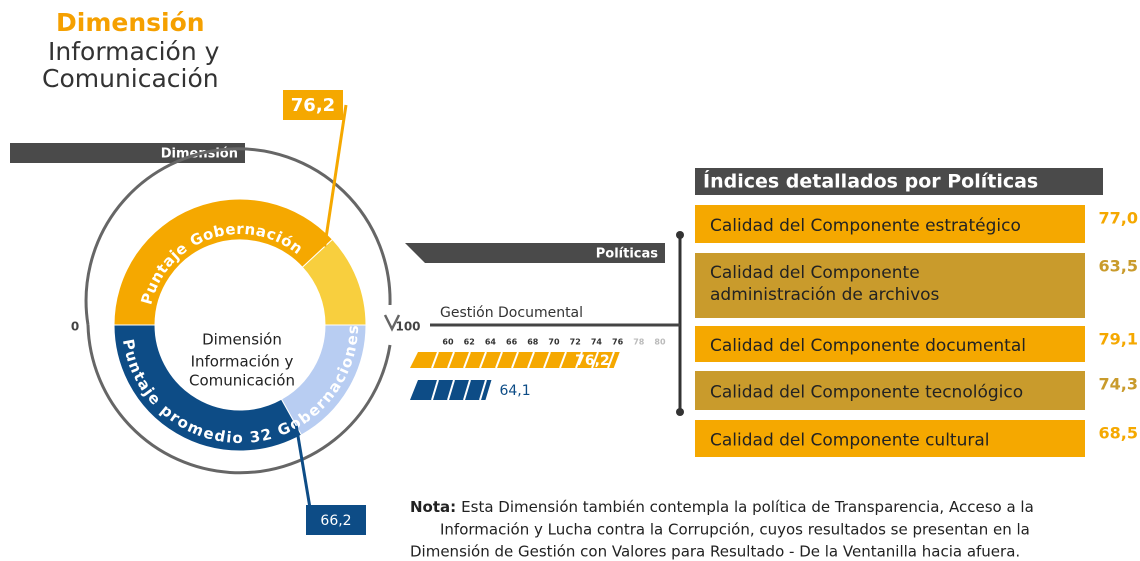  Describe the element at coordinates (240, 325) in the screenshot. I see `center` at that location.